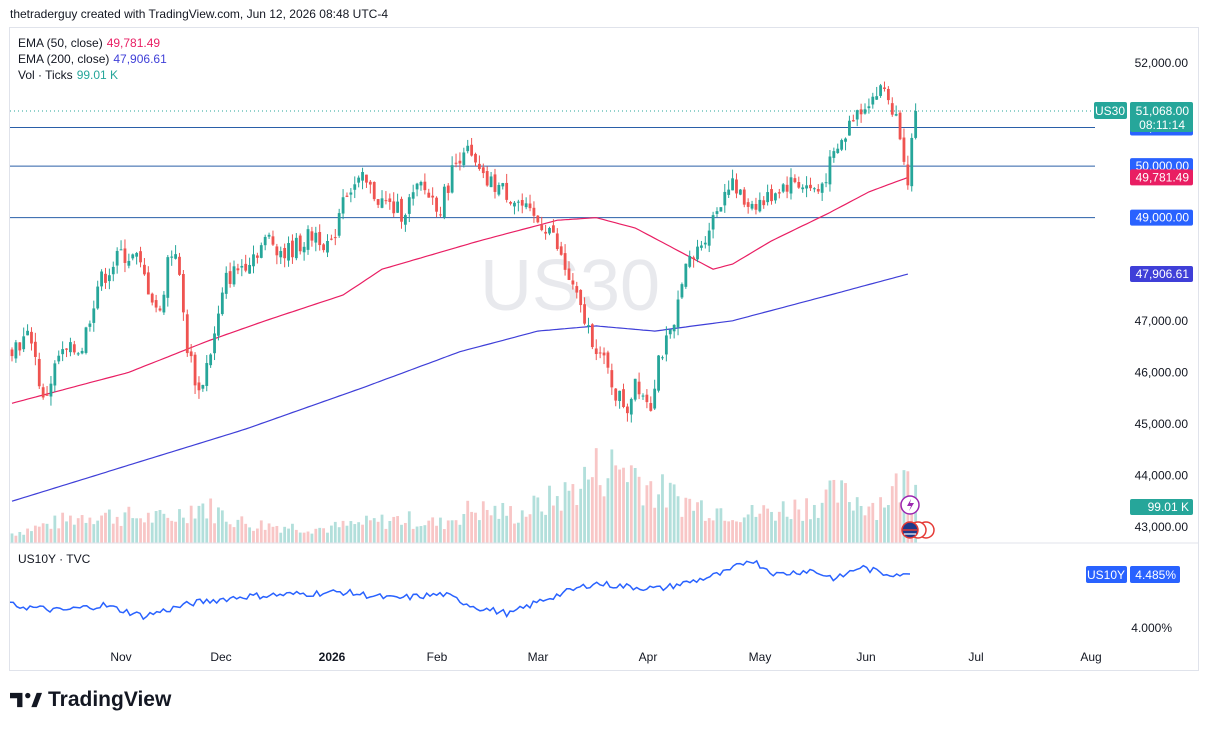 This screenshot has height=731, width=1209. Describe the element at coordinates (605, 657) in the screenshot. I see `time-axis: Nov Dec 2026 Feb Mar Apr May Jun Jul Aug` at that location.